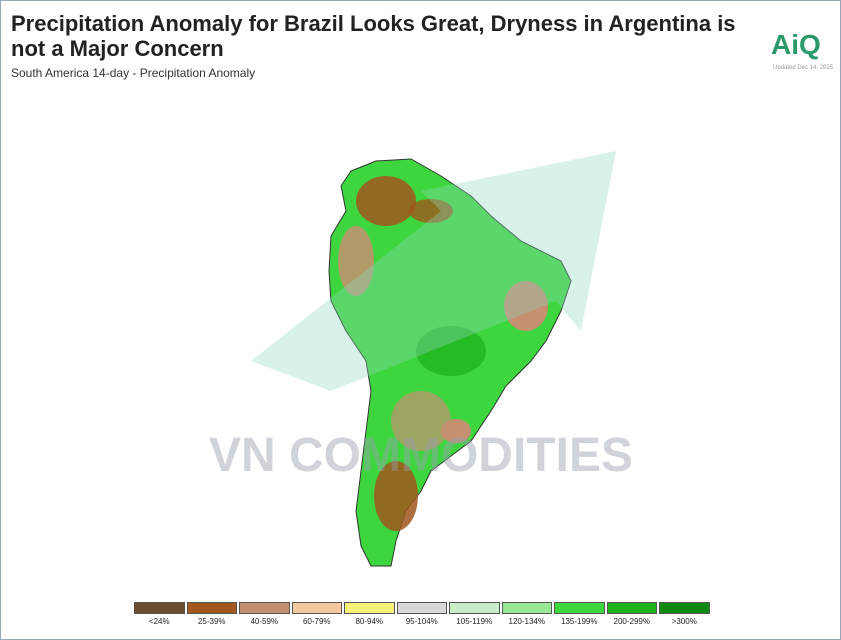 This screenshot has width=841, height=640. Describe the element at coordinates (579, 621) in the screenshot. I see `legend-label: 135-199%` at that location.